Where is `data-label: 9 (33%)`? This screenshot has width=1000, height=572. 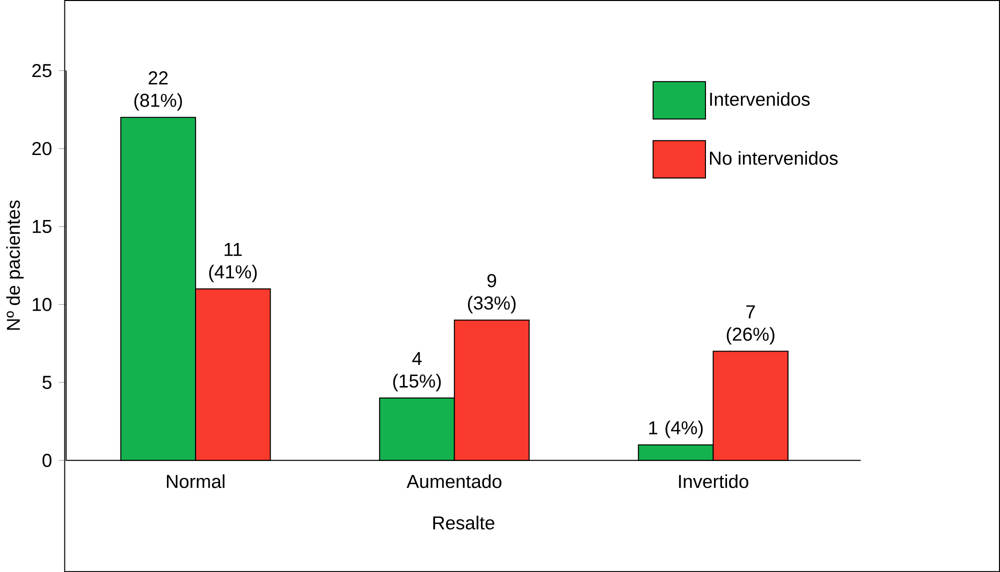 data-label: 9 (33%) is located at coordinates (492, 294).